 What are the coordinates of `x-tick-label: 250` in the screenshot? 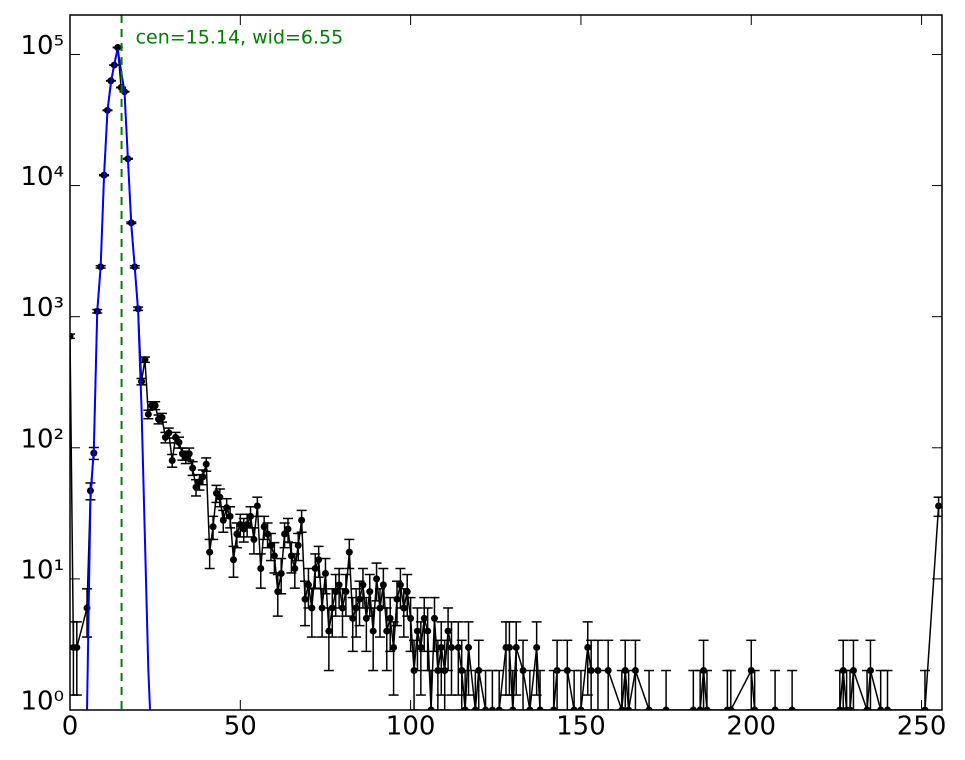 It's located at (922, 727).